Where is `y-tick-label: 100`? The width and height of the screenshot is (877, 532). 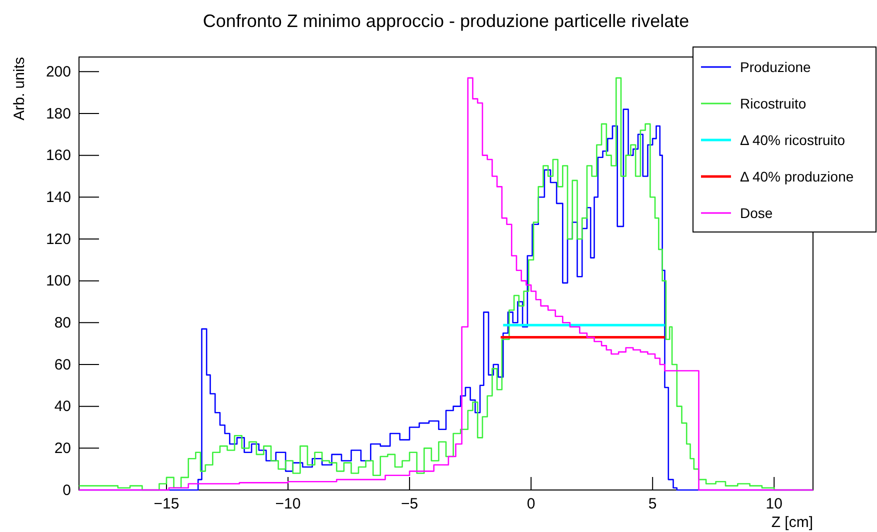
y-tick-label: 100 is located at coordinates (58, 281).